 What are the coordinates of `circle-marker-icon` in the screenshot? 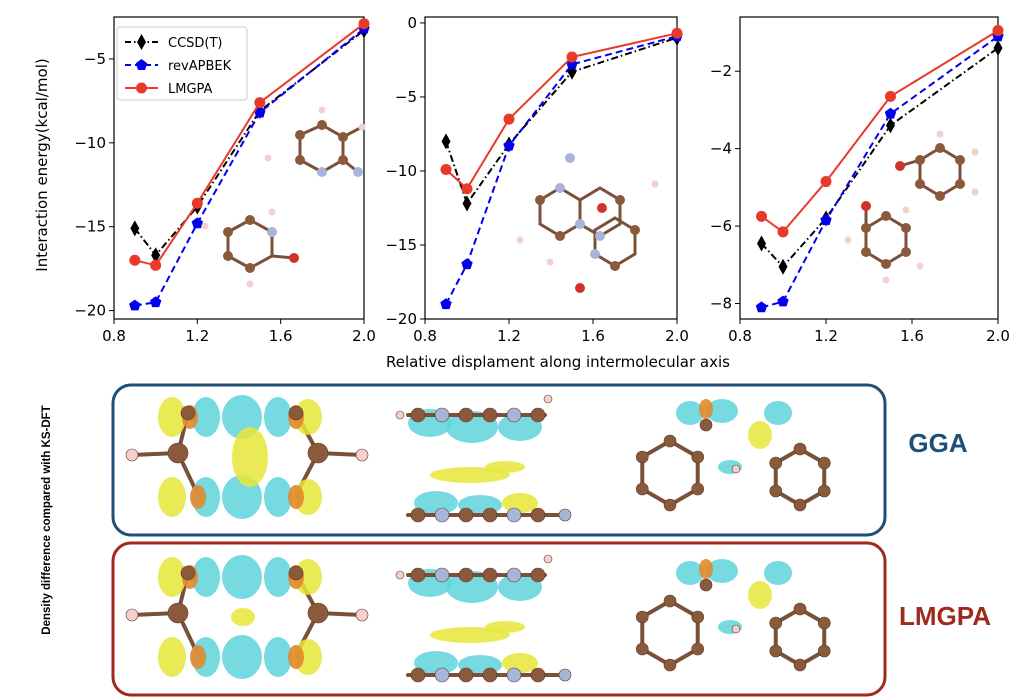 It's located at (141, 88).